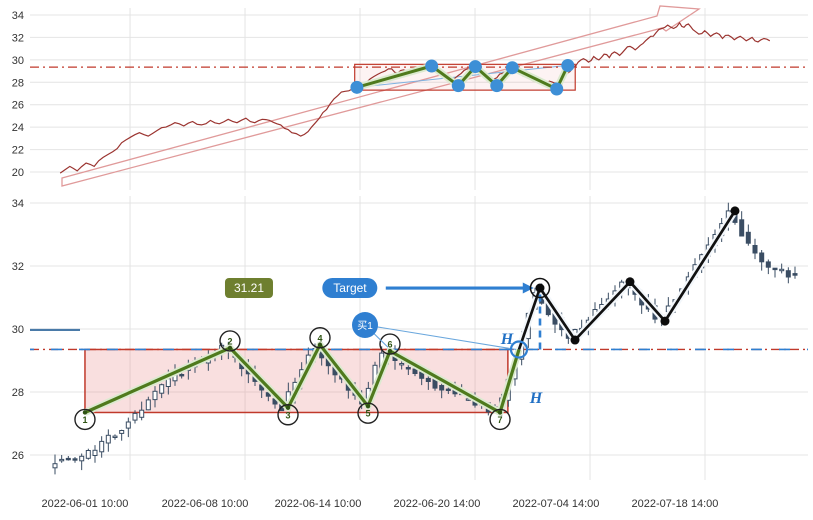 The height and width of the screenshot is (520, 813). Describe the element at coordinates (350, 288) in the screenshot. I see `target-label: Target` at that location.